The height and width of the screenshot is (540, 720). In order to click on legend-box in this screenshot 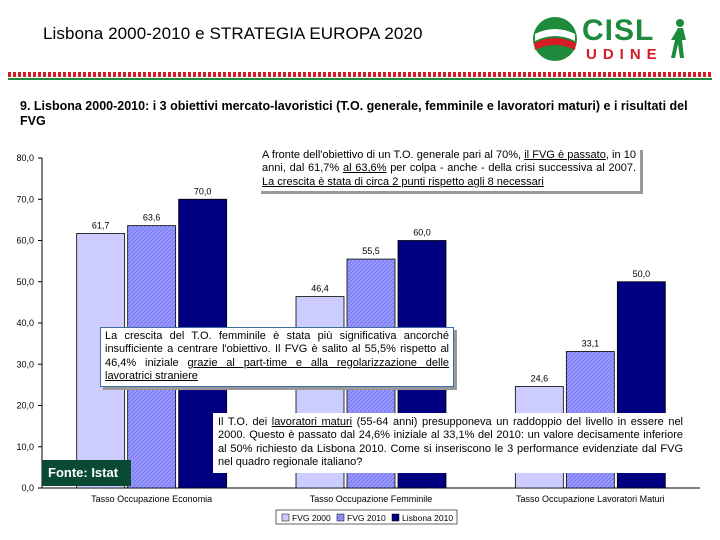, I will do `click(366, 517)`.